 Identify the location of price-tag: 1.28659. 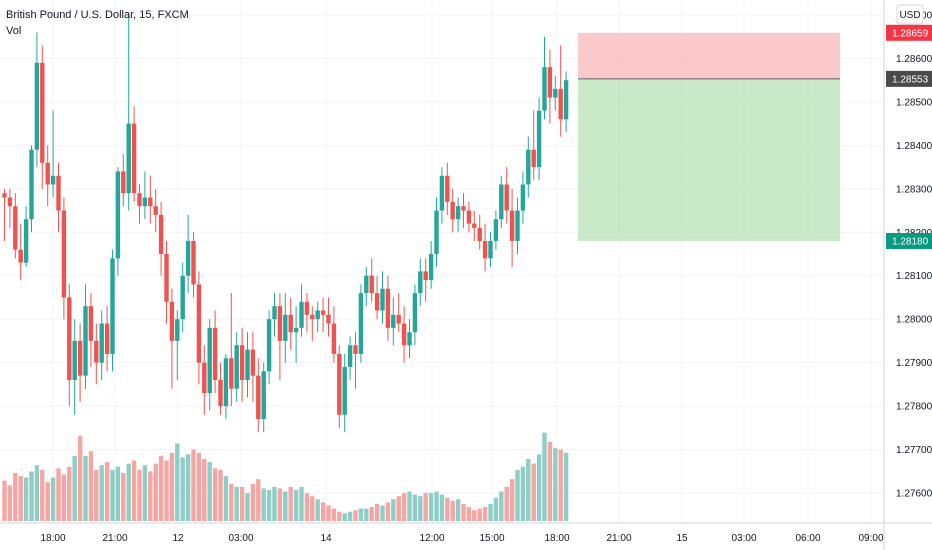
(909, 32).